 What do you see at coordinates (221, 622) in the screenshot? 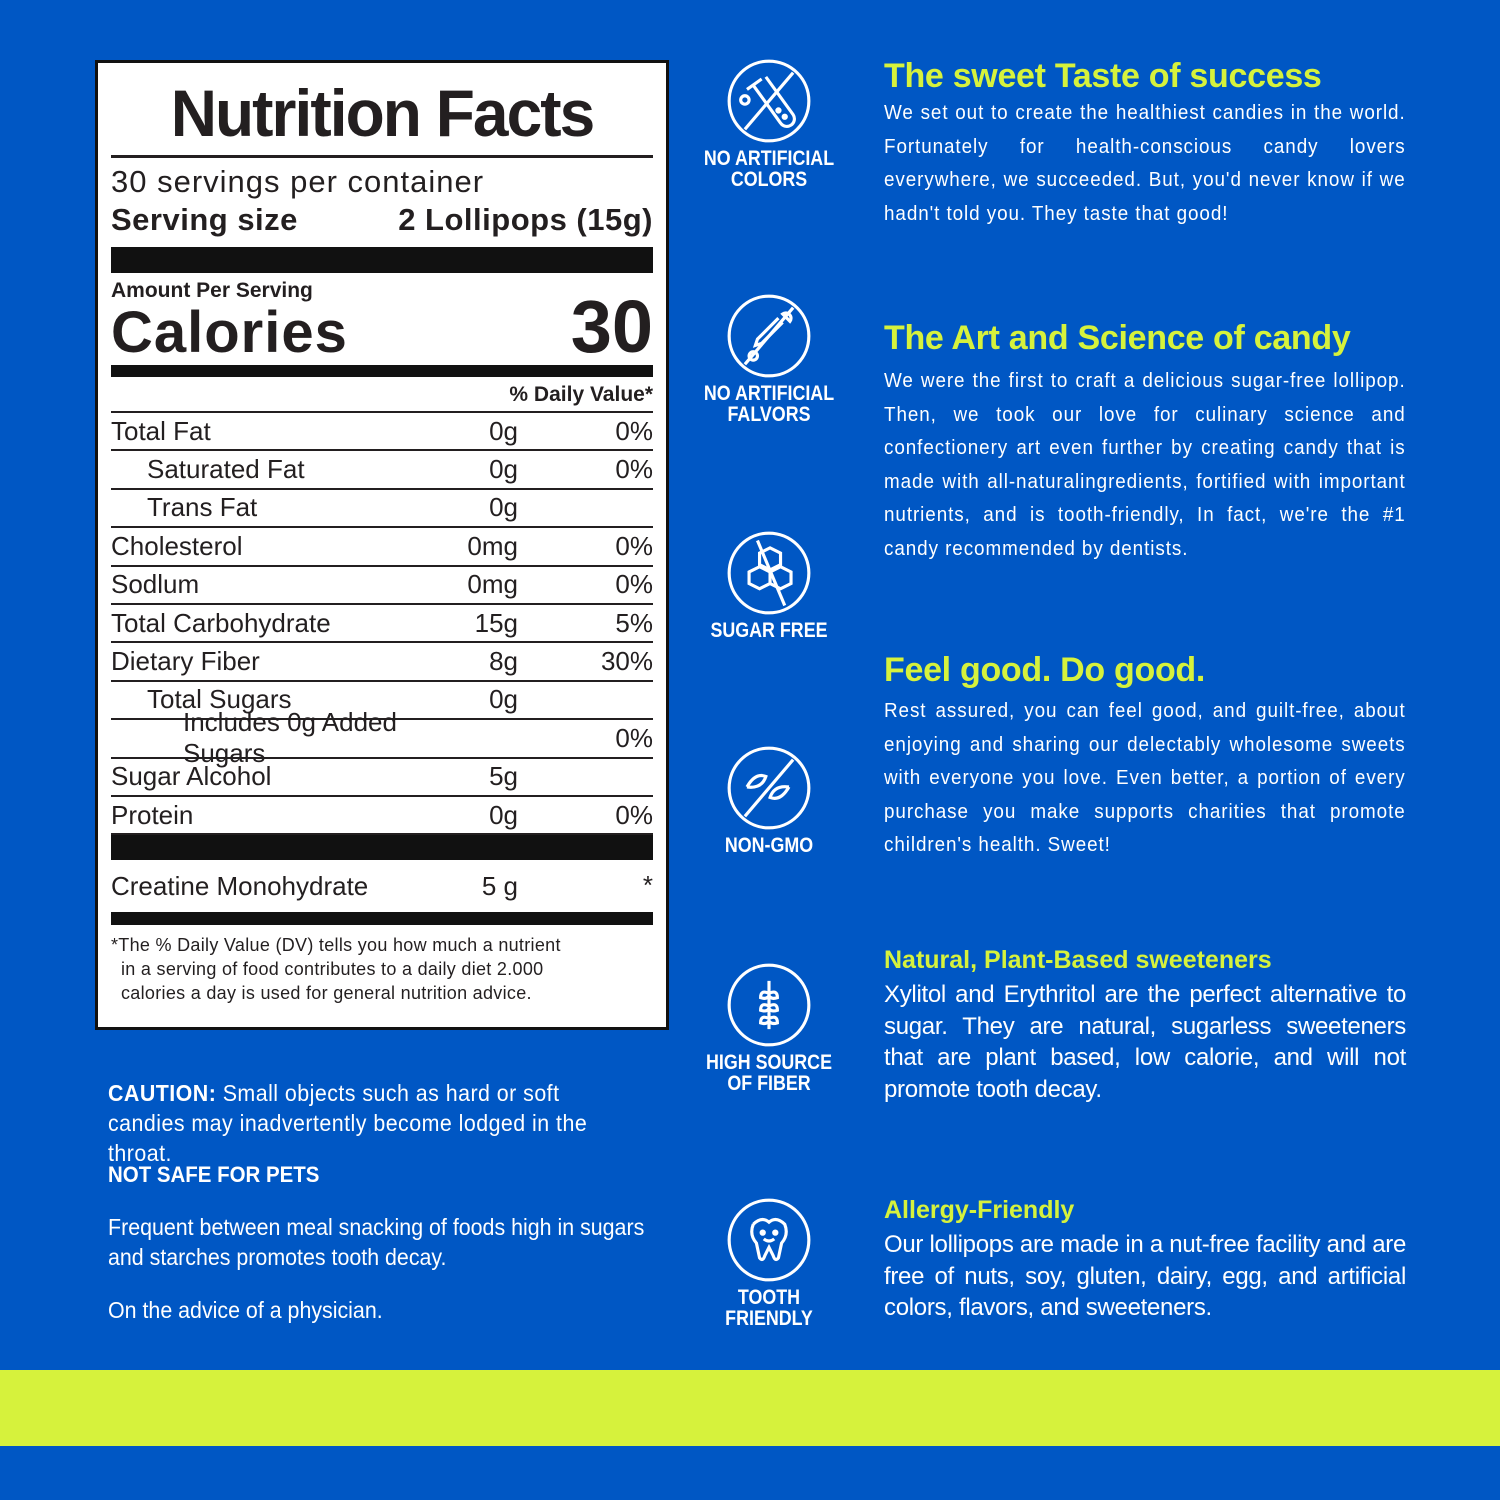
I see `nutrient-name: Total Carbohydrate` at bounding box center [221, 622].